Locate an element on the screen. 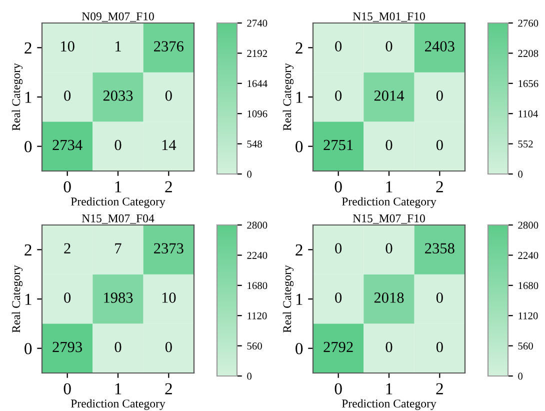 The image size is (545, 411). data-label: 2358 is located at coordinates (439, 248).